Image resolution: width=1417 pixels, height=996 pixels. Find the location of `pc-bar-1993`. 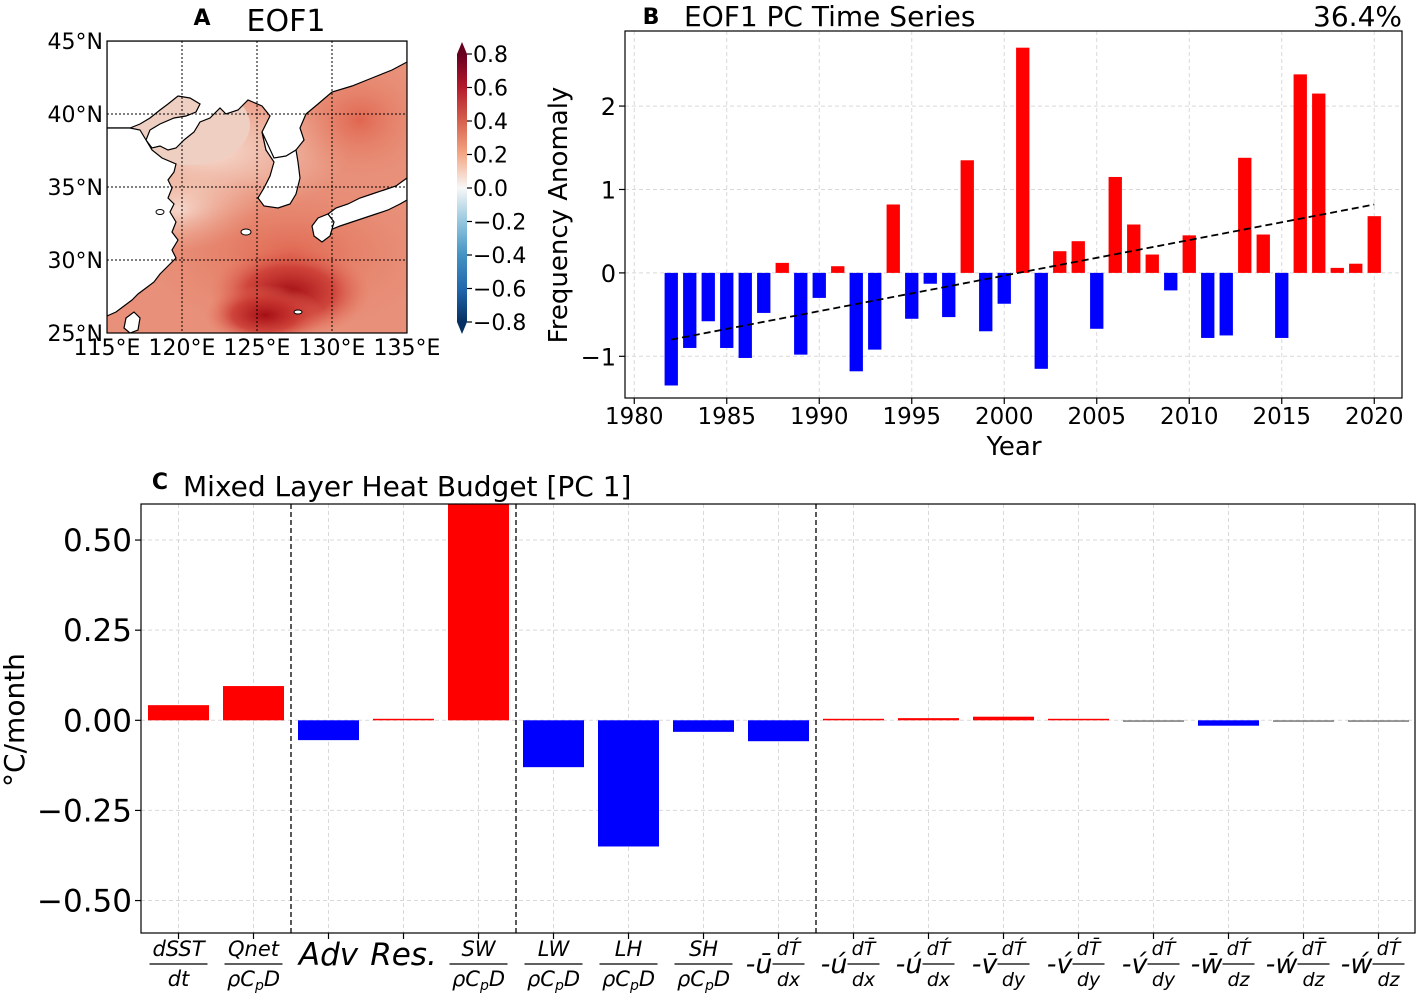

pc-bar-1993 is located at coordinates (875, 311).